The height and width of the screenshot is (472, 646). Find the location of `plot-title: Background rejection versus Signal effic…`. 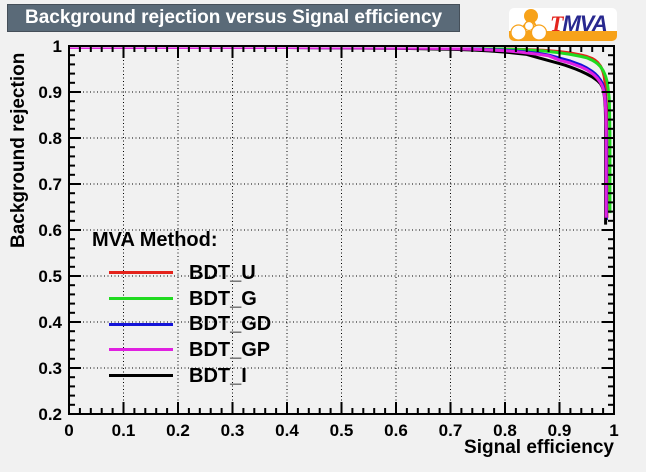

plot-title: Background rejection versus Signal effic… is located at coordinates (233, 18).